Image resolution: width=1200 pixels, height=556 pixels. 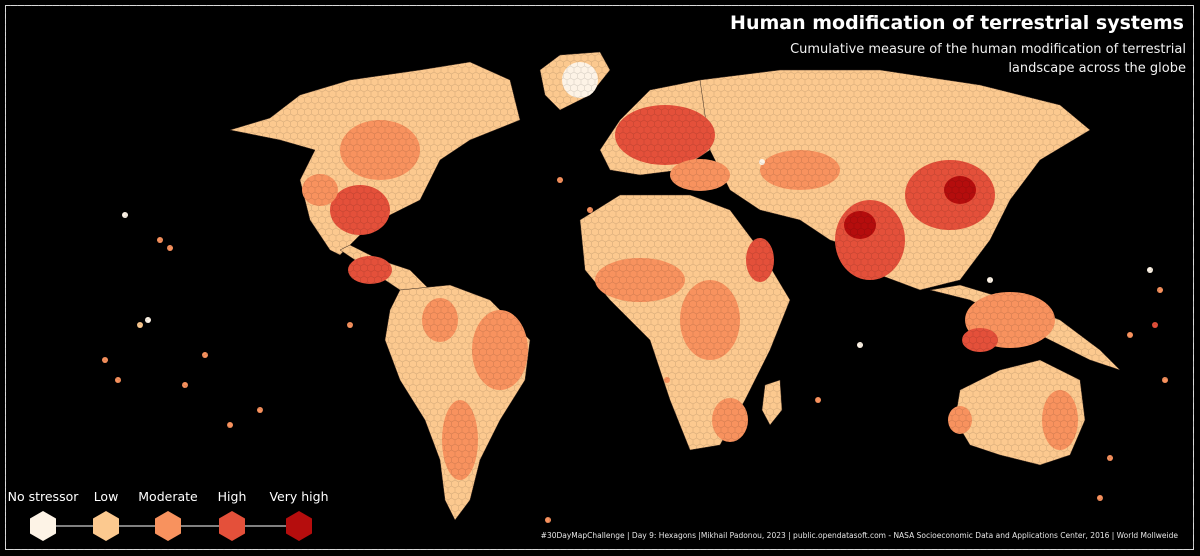 I want to click on legend-label-no-stressor: No stressor, so click(x=43, y=496).